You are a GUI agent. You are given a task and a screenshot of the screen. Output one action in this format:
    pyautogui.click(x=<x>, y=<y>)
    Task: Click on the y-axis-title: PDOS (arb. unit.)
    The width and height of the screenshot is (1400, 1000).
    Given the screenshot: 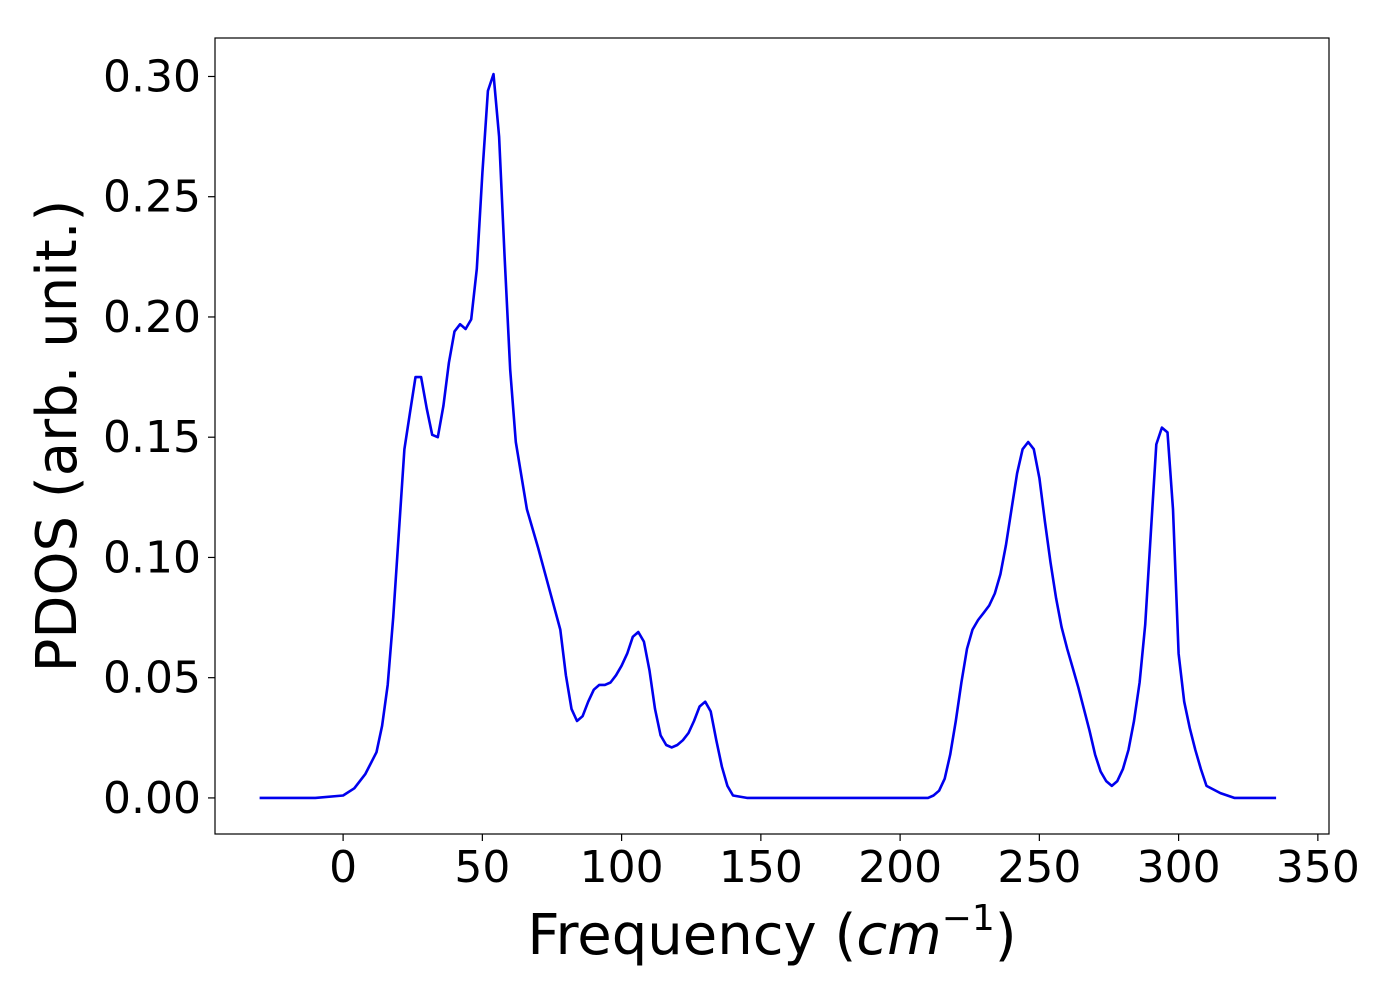 What is the action you would take?
    pyautogui.click(x=57, y=436)
    